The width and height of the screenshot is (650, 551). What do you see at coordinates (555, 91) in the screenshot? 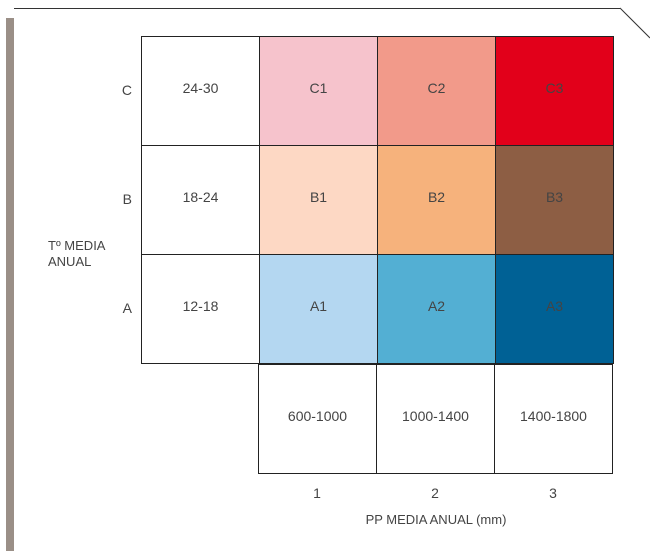
I see `cell-c3: C3` at bounding box center [555, 91].